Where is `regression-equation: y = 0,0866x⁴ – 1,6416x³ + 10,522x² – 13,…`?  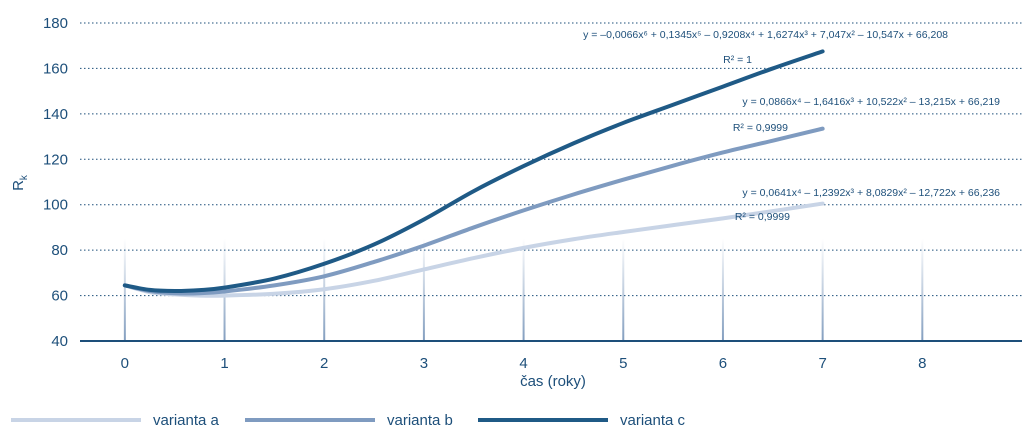
regression-equation: y = 0,0866x⁴ – 1,6416x³ + 10,522x² – 13,… is located at coordinates (871, 102).